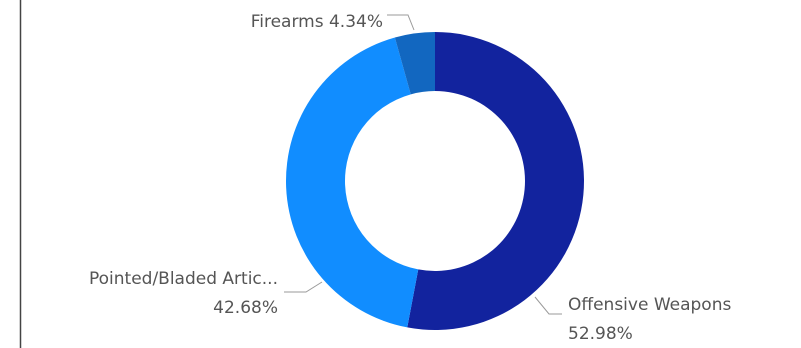  What do you see at coordinates (600, 334) in the screenshot?
I see `value-label-offensive-weapons: 52.98%` at bounding box center [600, 334].